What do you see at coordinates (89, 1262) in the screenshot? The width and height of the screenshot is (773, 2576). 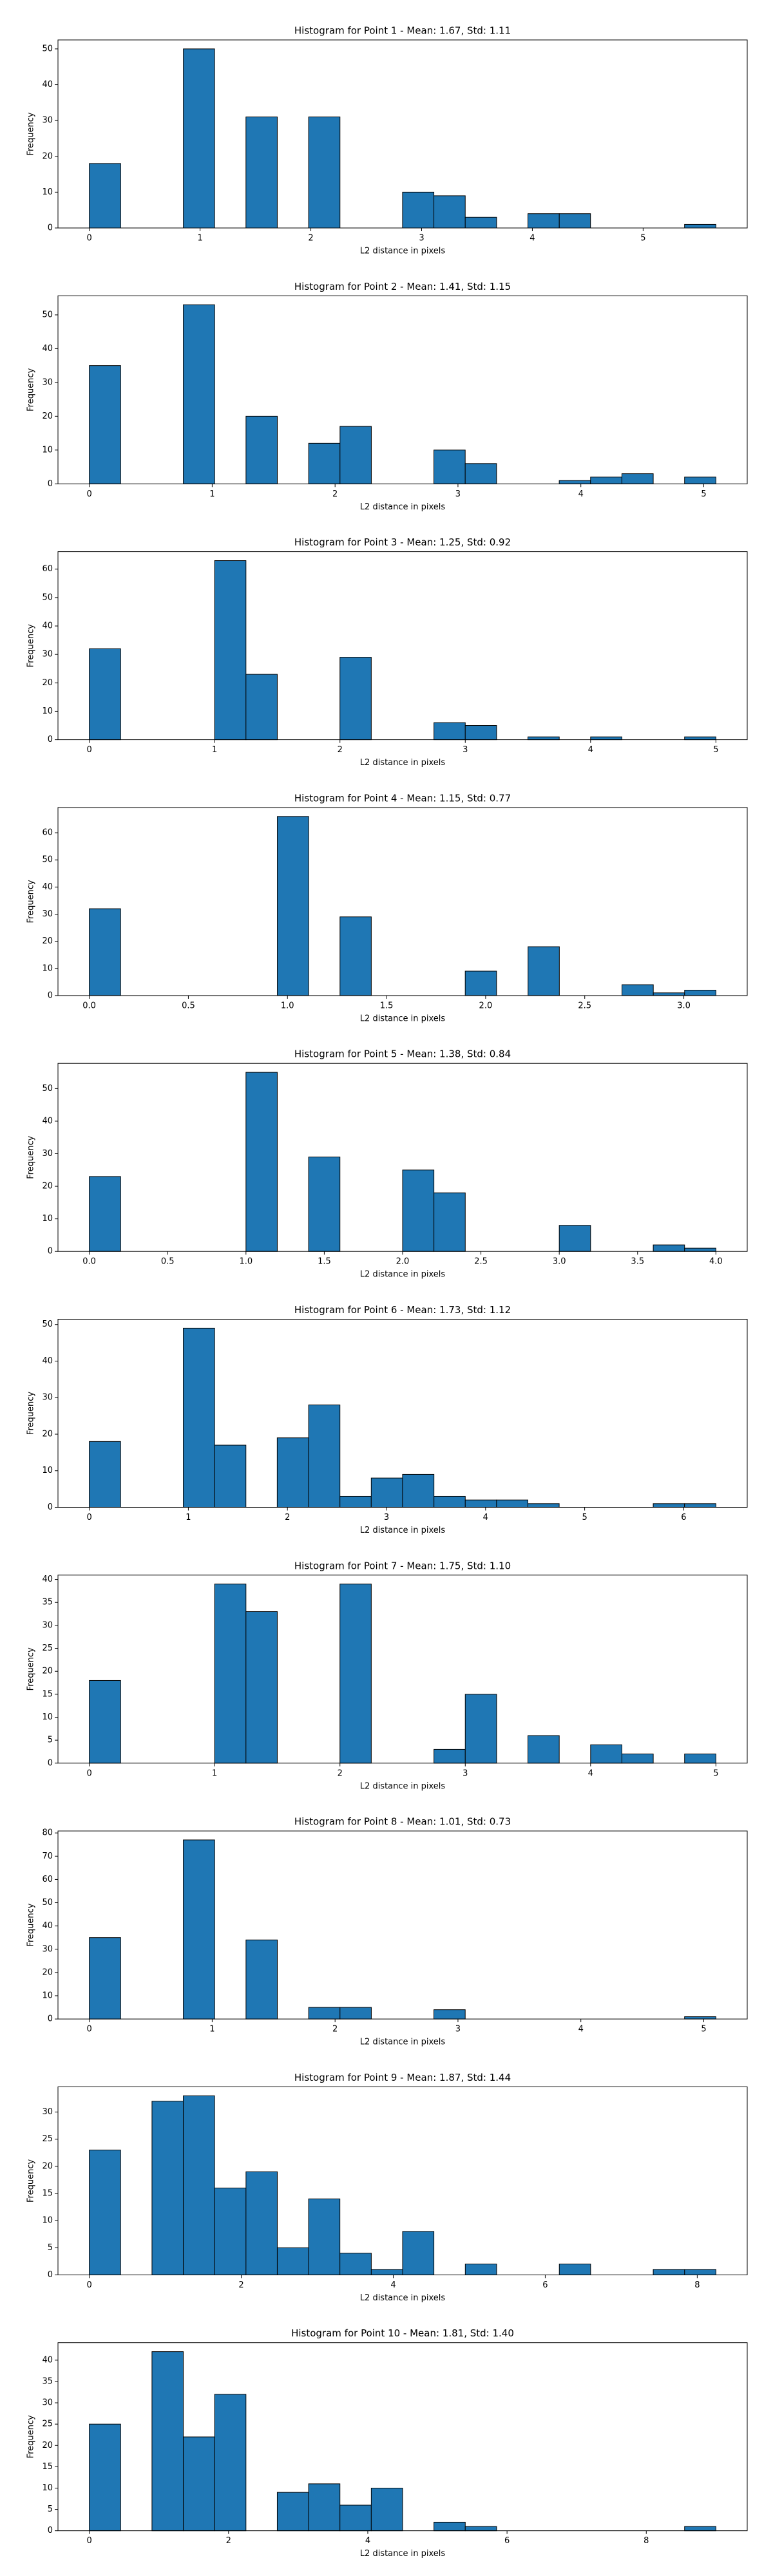 I see `x-tick-label: 0.0` at bounding box center [89, 1262].